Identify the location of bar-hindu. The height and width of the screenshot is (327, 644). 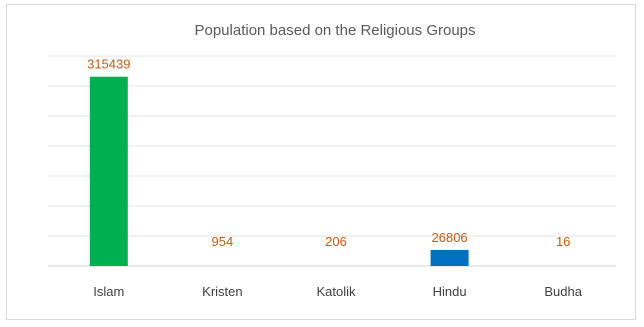
(449, 257).